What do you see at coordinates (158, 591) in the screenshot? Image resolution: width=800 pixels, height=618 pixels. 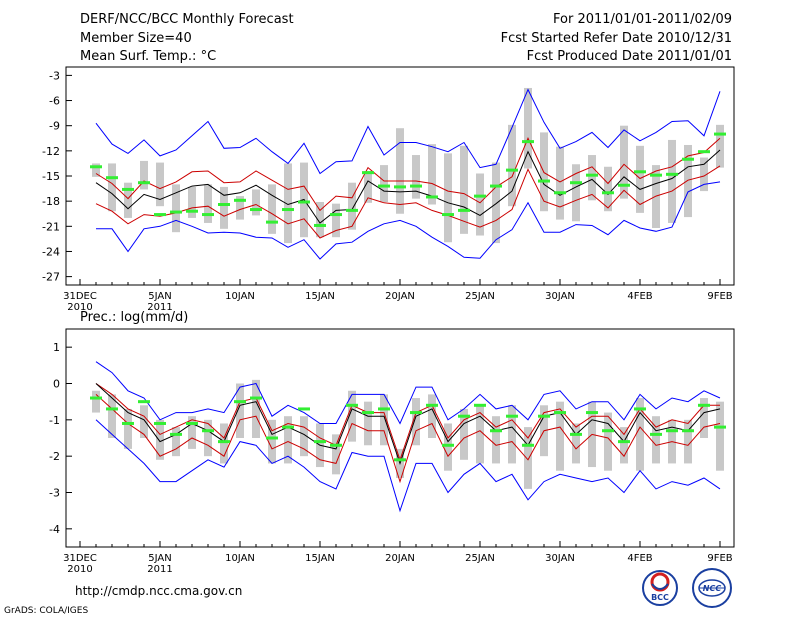 I see `url-text: http://cmdp.ncc.cma.gov.cn` at bounding box center [158, 591].